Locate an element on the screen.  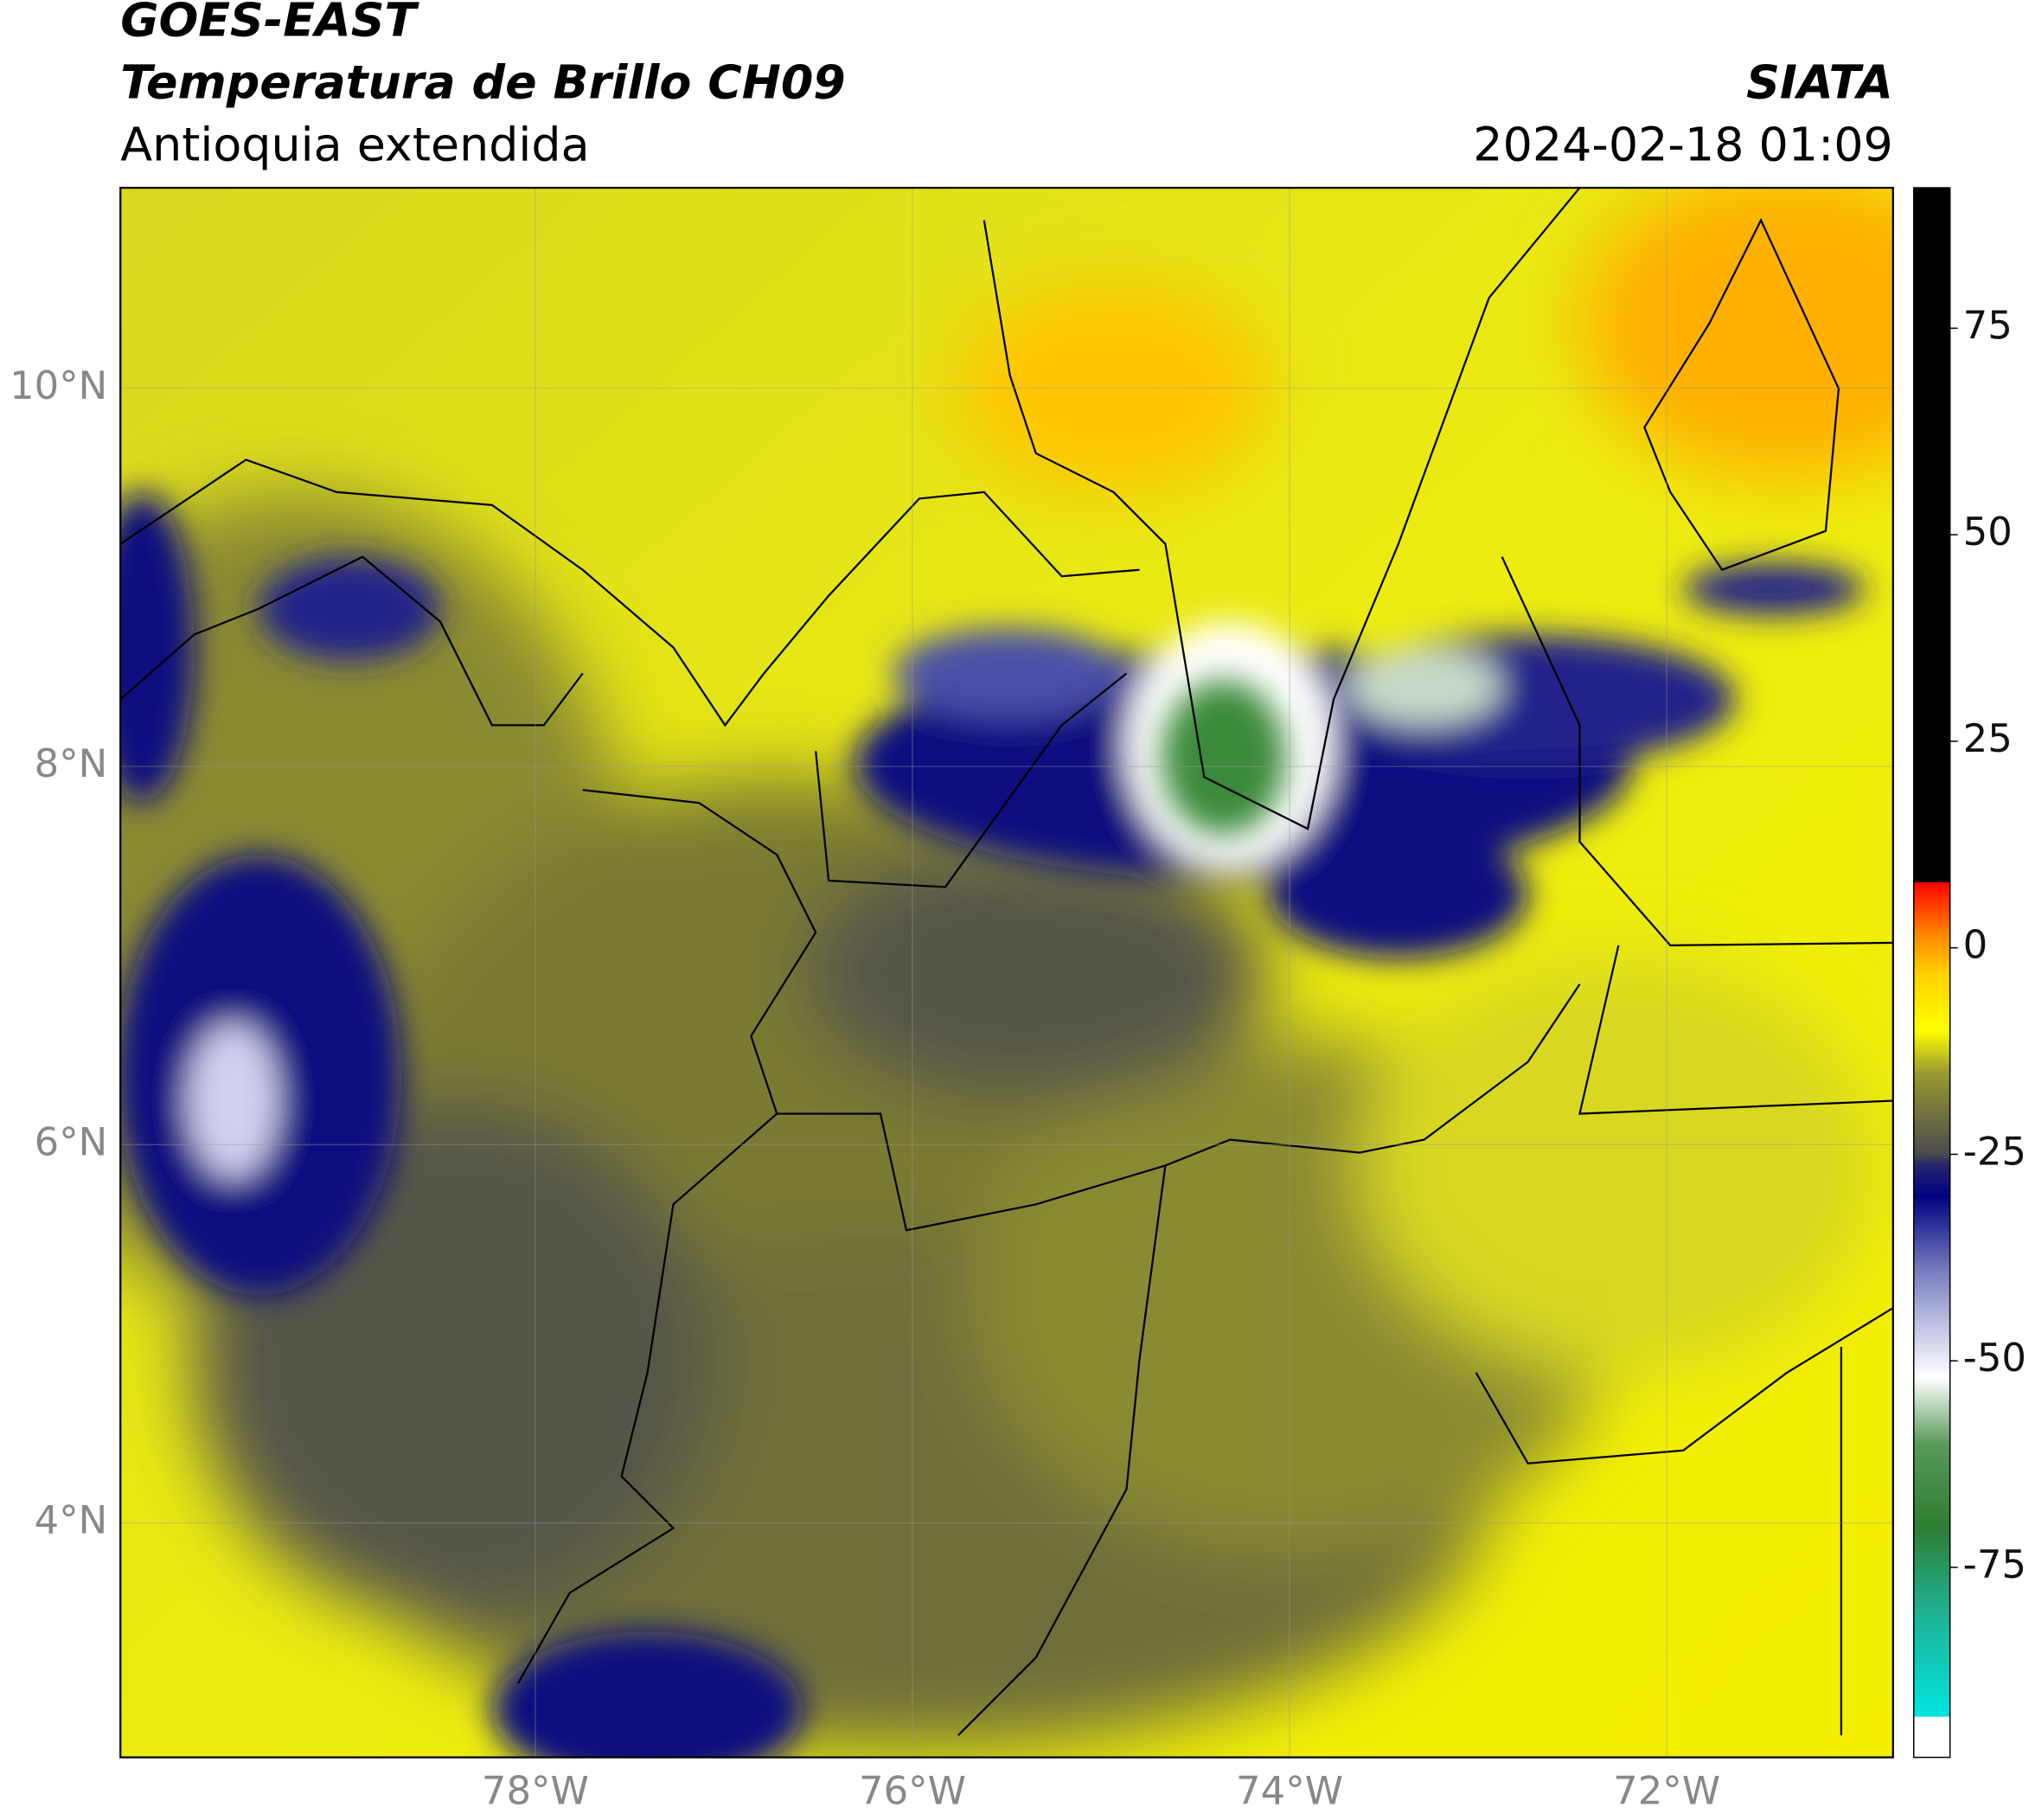
title: GOES-EAST is located at coordinates (269, 24).